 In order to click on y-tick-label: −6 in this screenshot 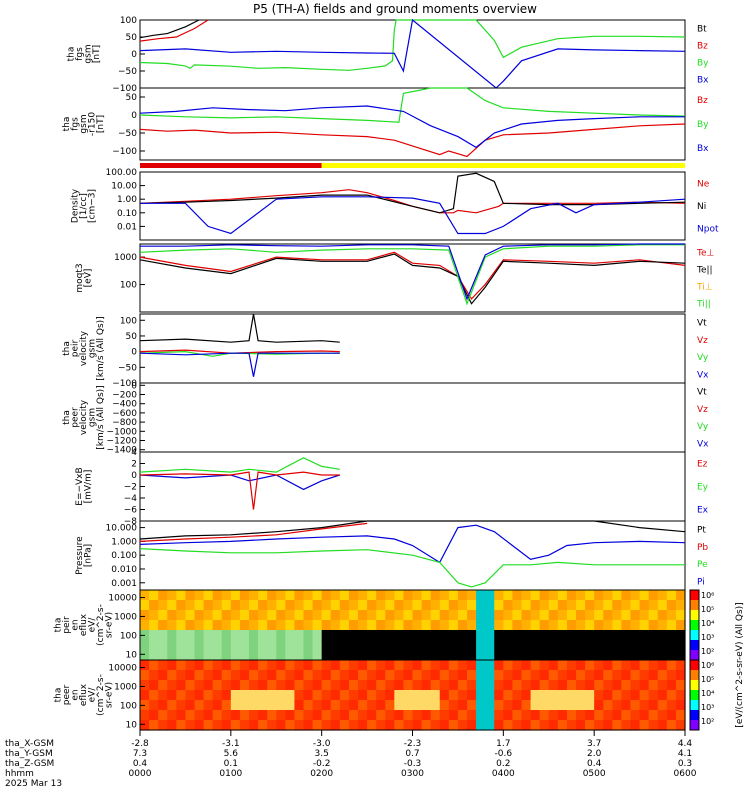, I will do `click(131, 511)`.